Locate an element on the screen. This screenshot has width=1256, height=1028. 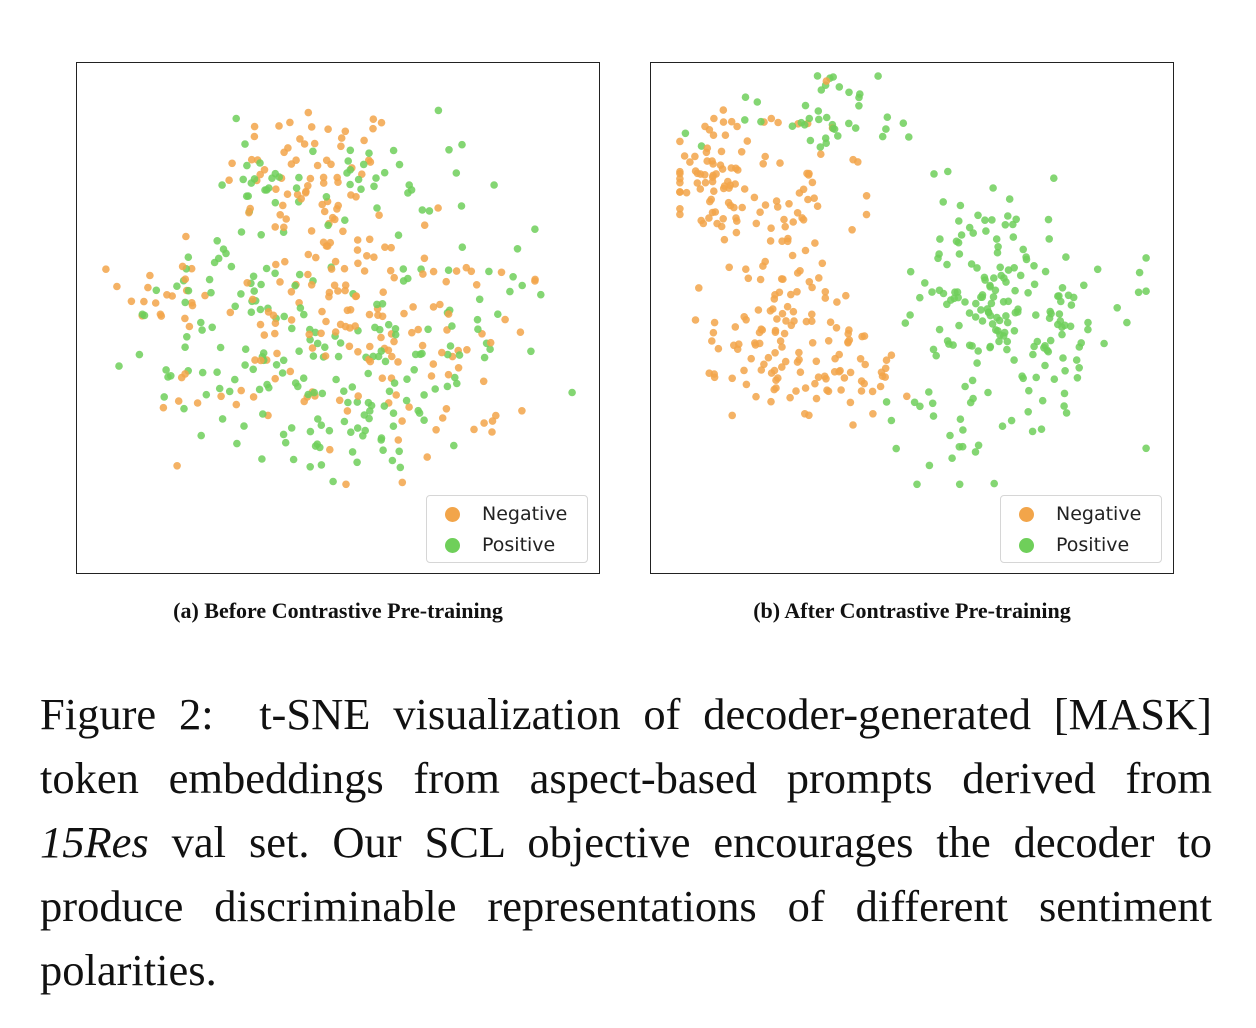
dataset-name: 15Res is located at coordinates (94, 842).